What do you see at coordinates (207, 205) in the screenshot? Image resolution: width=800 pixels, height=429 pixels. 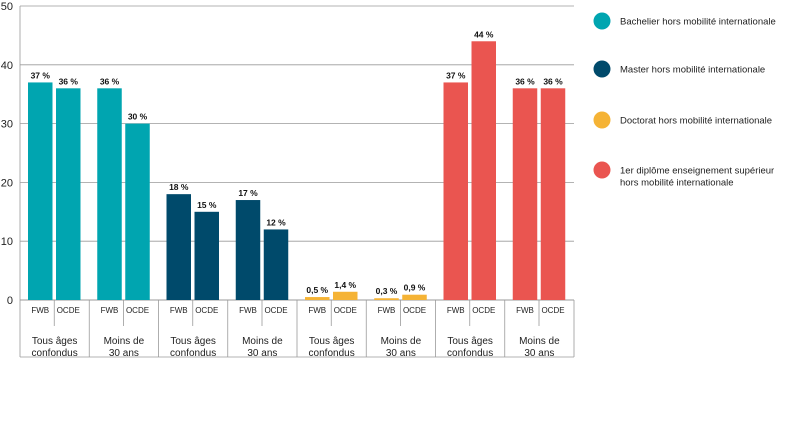 I see `data-label: 15 %` at bounding box center [207, 205].